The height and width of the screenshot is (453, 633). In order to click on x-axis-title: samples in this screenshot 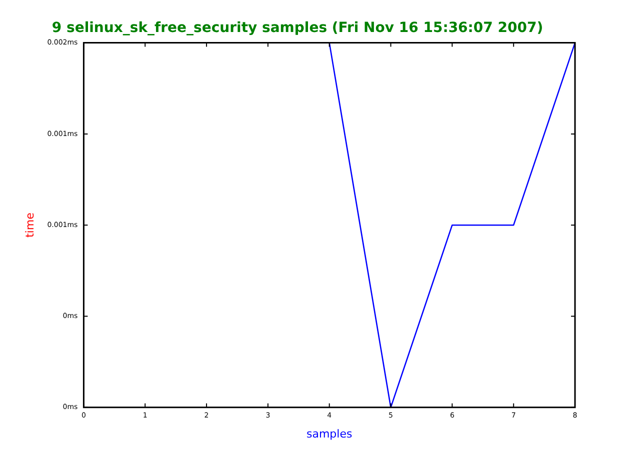, I will do `click(329, 433)`.